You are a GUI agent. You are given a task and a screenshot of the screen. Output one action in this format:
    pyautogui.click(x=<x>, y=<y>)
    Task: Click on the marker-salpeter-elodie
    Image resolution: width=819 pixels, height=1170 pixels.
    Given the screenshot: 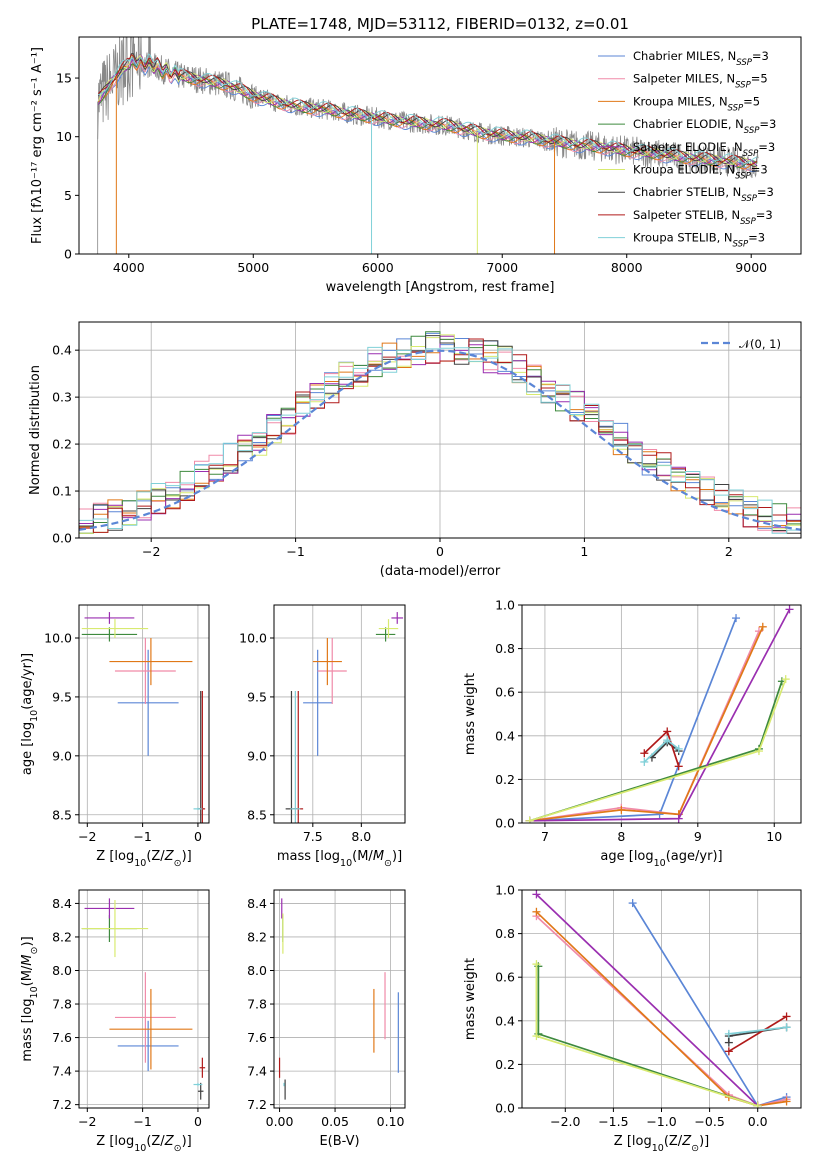 What is the action you would take?
    pyautogui.click(x=536, y=894)
    